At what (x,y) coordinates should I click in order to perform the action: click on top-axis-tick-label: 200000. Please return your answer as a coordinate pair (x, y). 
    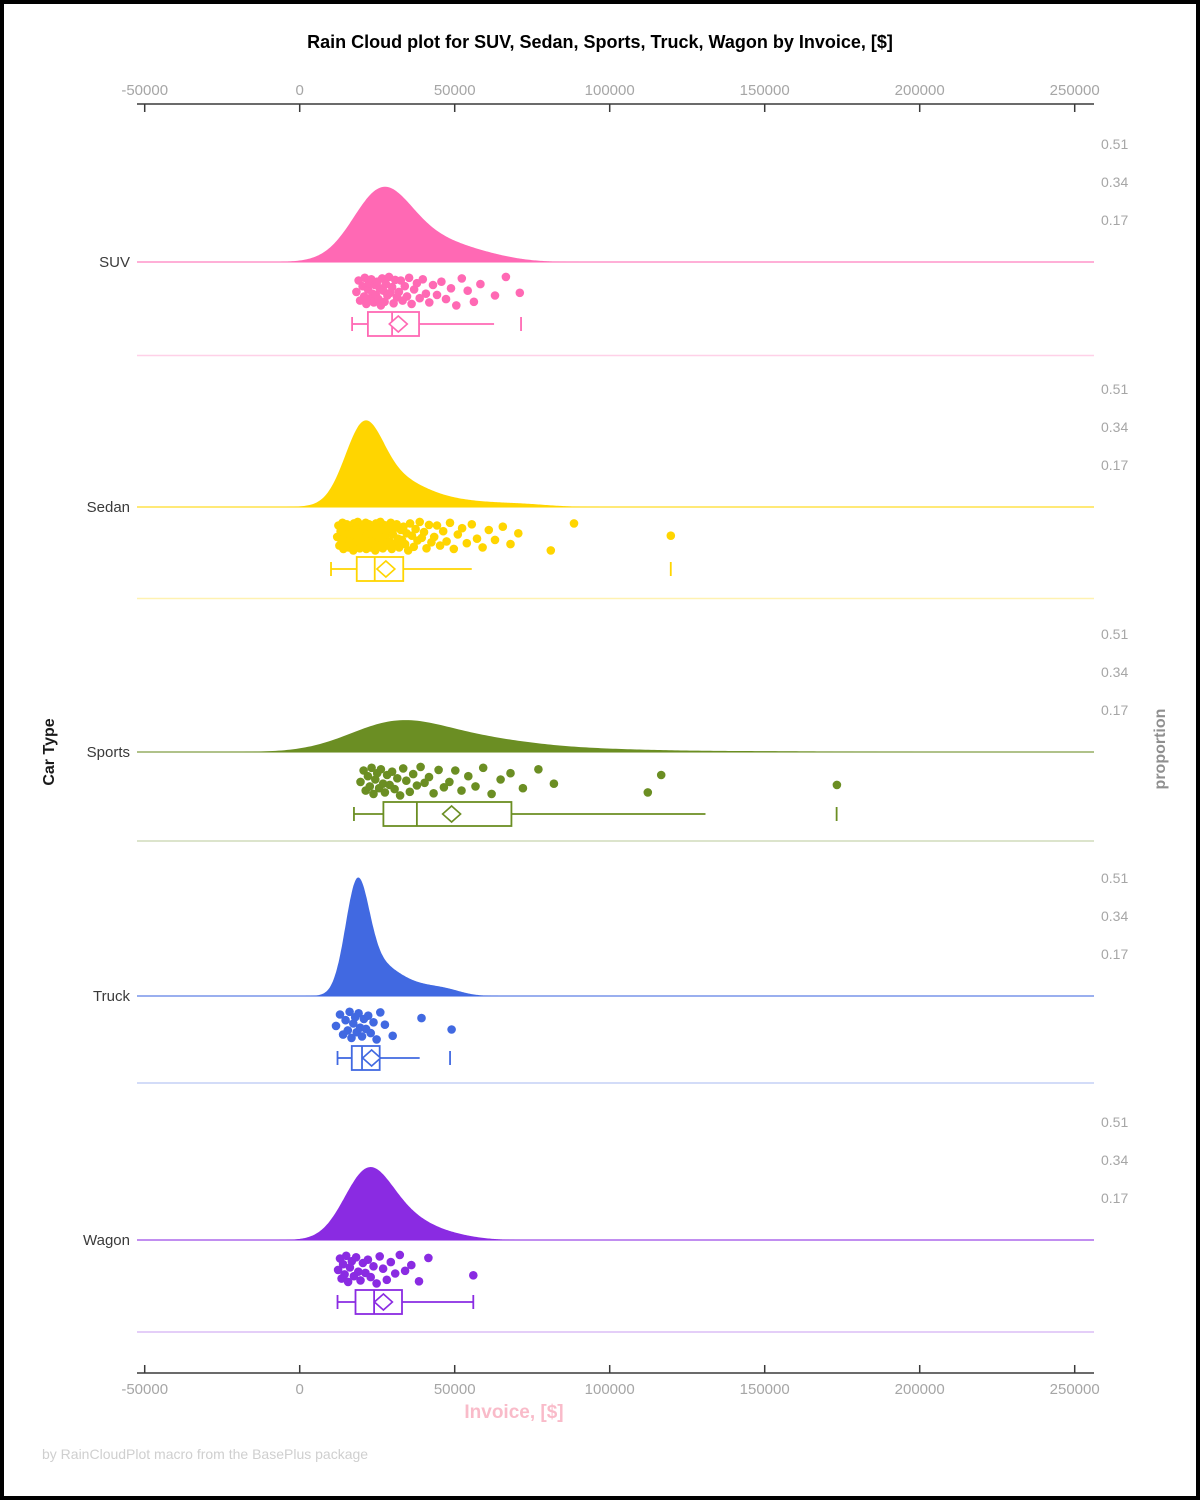
    Looking at the image, I should click on (920, 90).